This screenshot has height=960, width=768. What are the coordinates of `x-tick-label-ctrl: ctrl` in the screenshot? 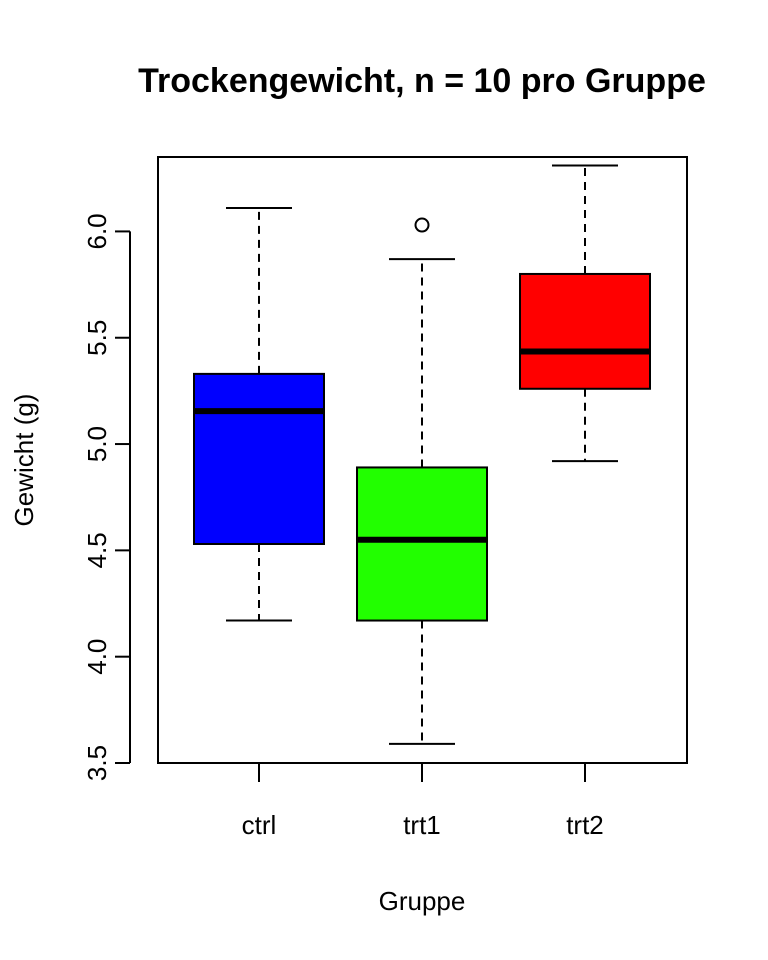 It's located at (259, 825).